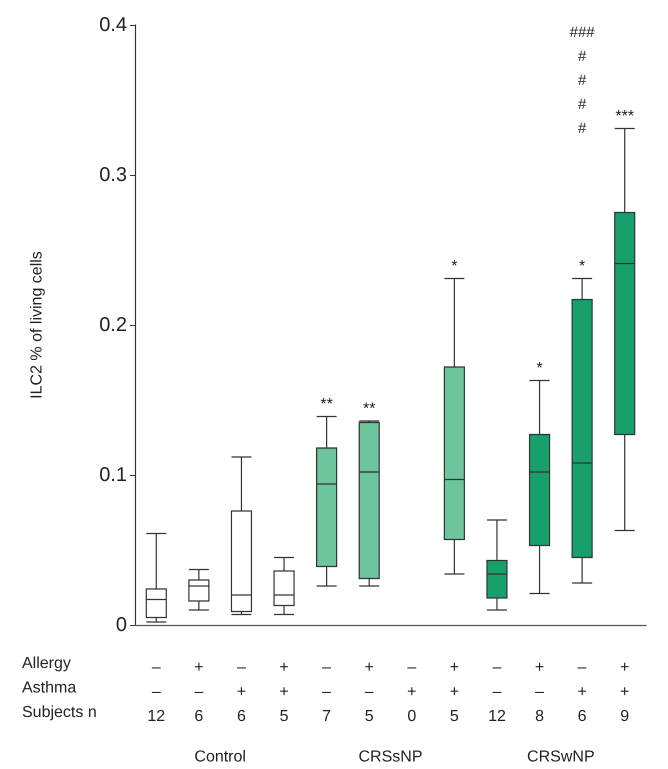 The image size is (668, 769). Describe the element at coordinates (327, 691) in the screenshot. I see `x-tick-label: – – 7` at that location.